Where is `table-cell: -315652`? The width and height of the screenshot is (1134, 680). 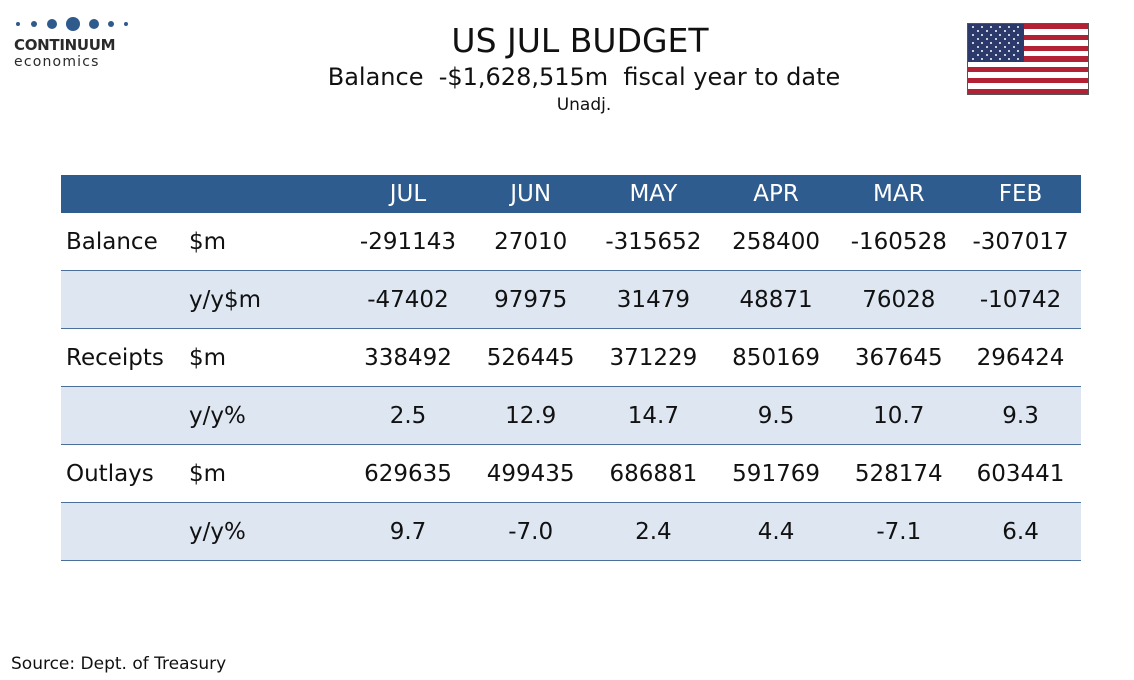 table-cell: -315652 is located at coordinates (653, 241).